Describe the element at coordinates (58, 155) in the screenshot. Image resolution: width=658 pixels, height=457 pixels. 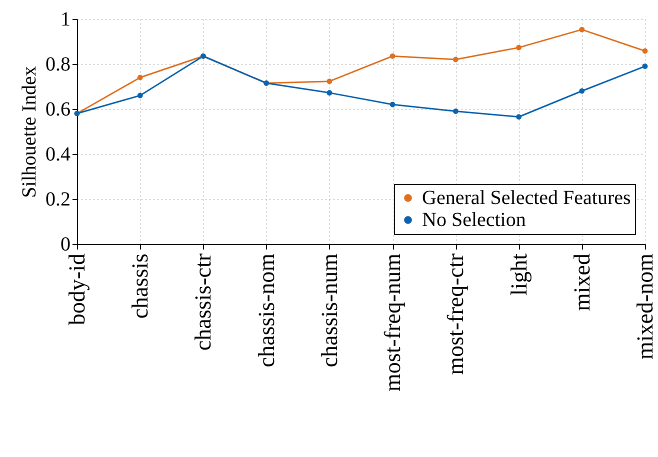
I see `y-tick-label: 0.4` at that location.